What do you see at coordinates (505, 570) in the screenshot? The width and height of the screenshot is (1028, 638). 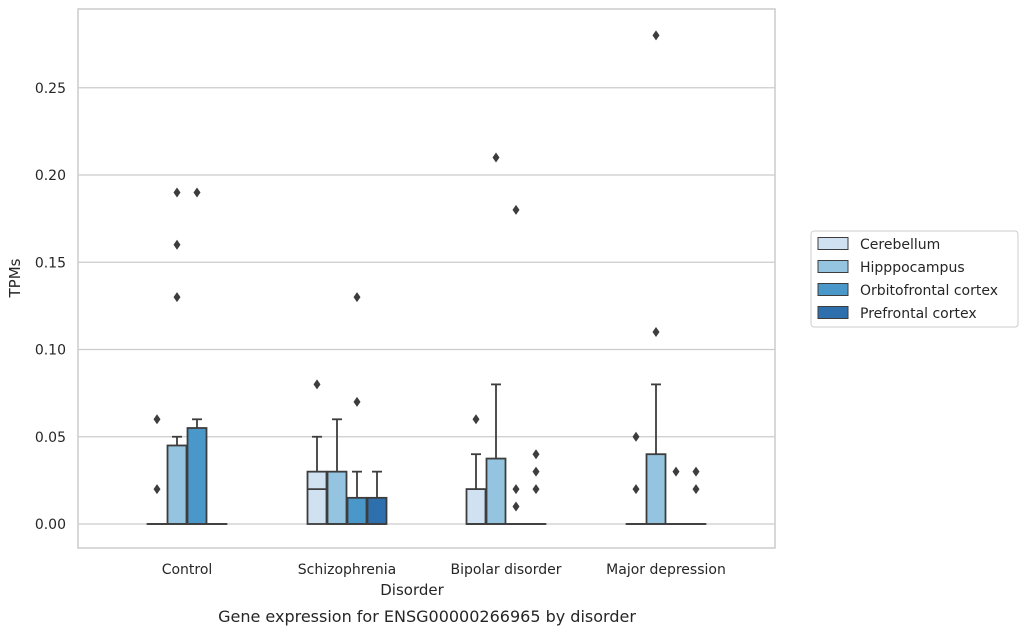 I see `x-tick-label: Bipolar disorder` at bounding box center [505, 570].